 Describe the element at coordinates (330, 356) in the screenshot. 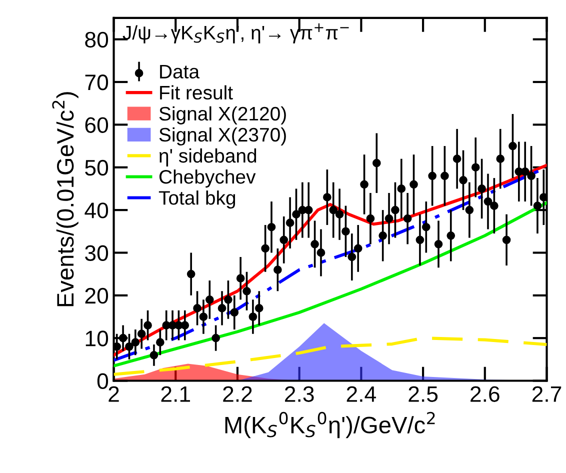

I see `line-series` at that location.